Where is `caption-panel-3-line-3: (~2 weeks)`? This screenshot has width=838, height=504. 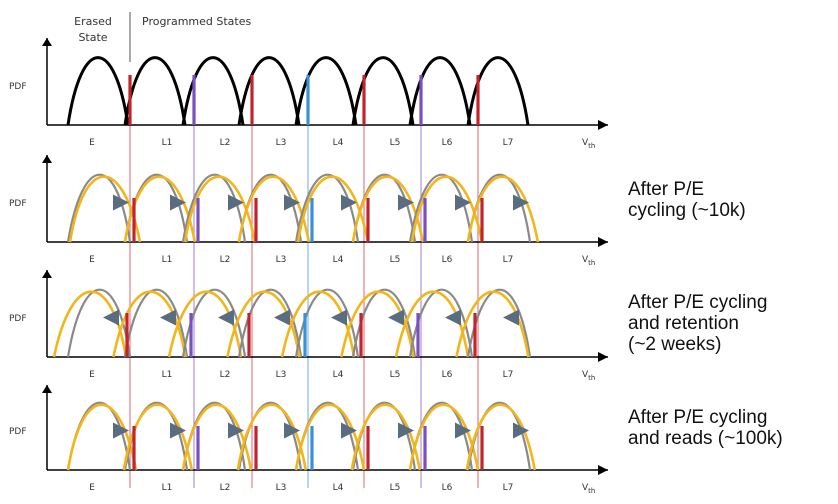
caption-panel-3-line-3: (~2 weeks) is located at coordinates (675, 344).